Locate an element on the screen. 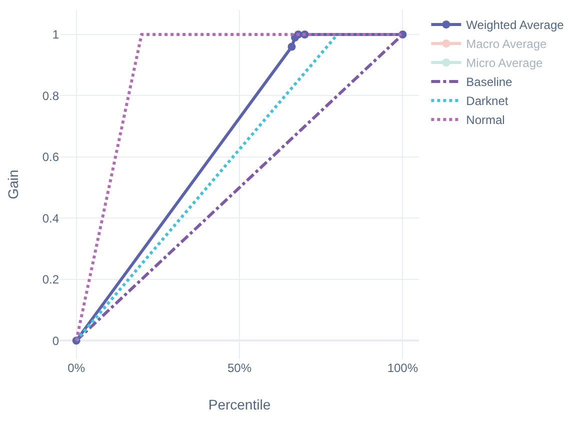 Image resolution: width=579 pixels, height=429 pixels. legend-label: Macro Average is located at coordinates (506, 44).